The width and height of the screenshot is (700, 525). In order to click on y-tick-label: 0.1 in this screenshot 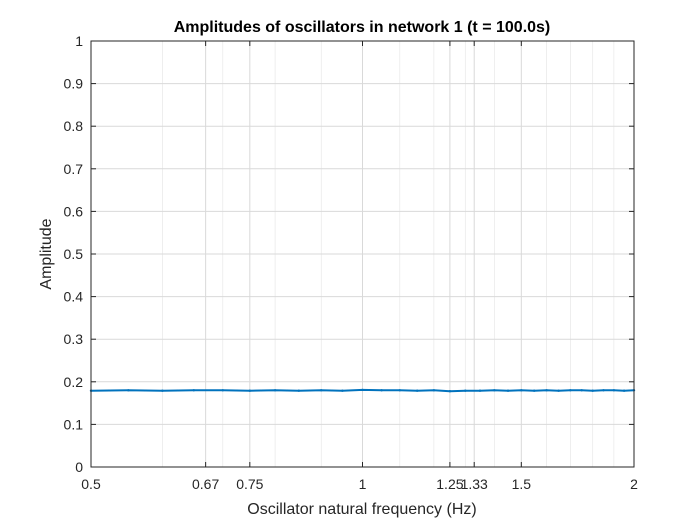, I will do `click(74, 424)`.